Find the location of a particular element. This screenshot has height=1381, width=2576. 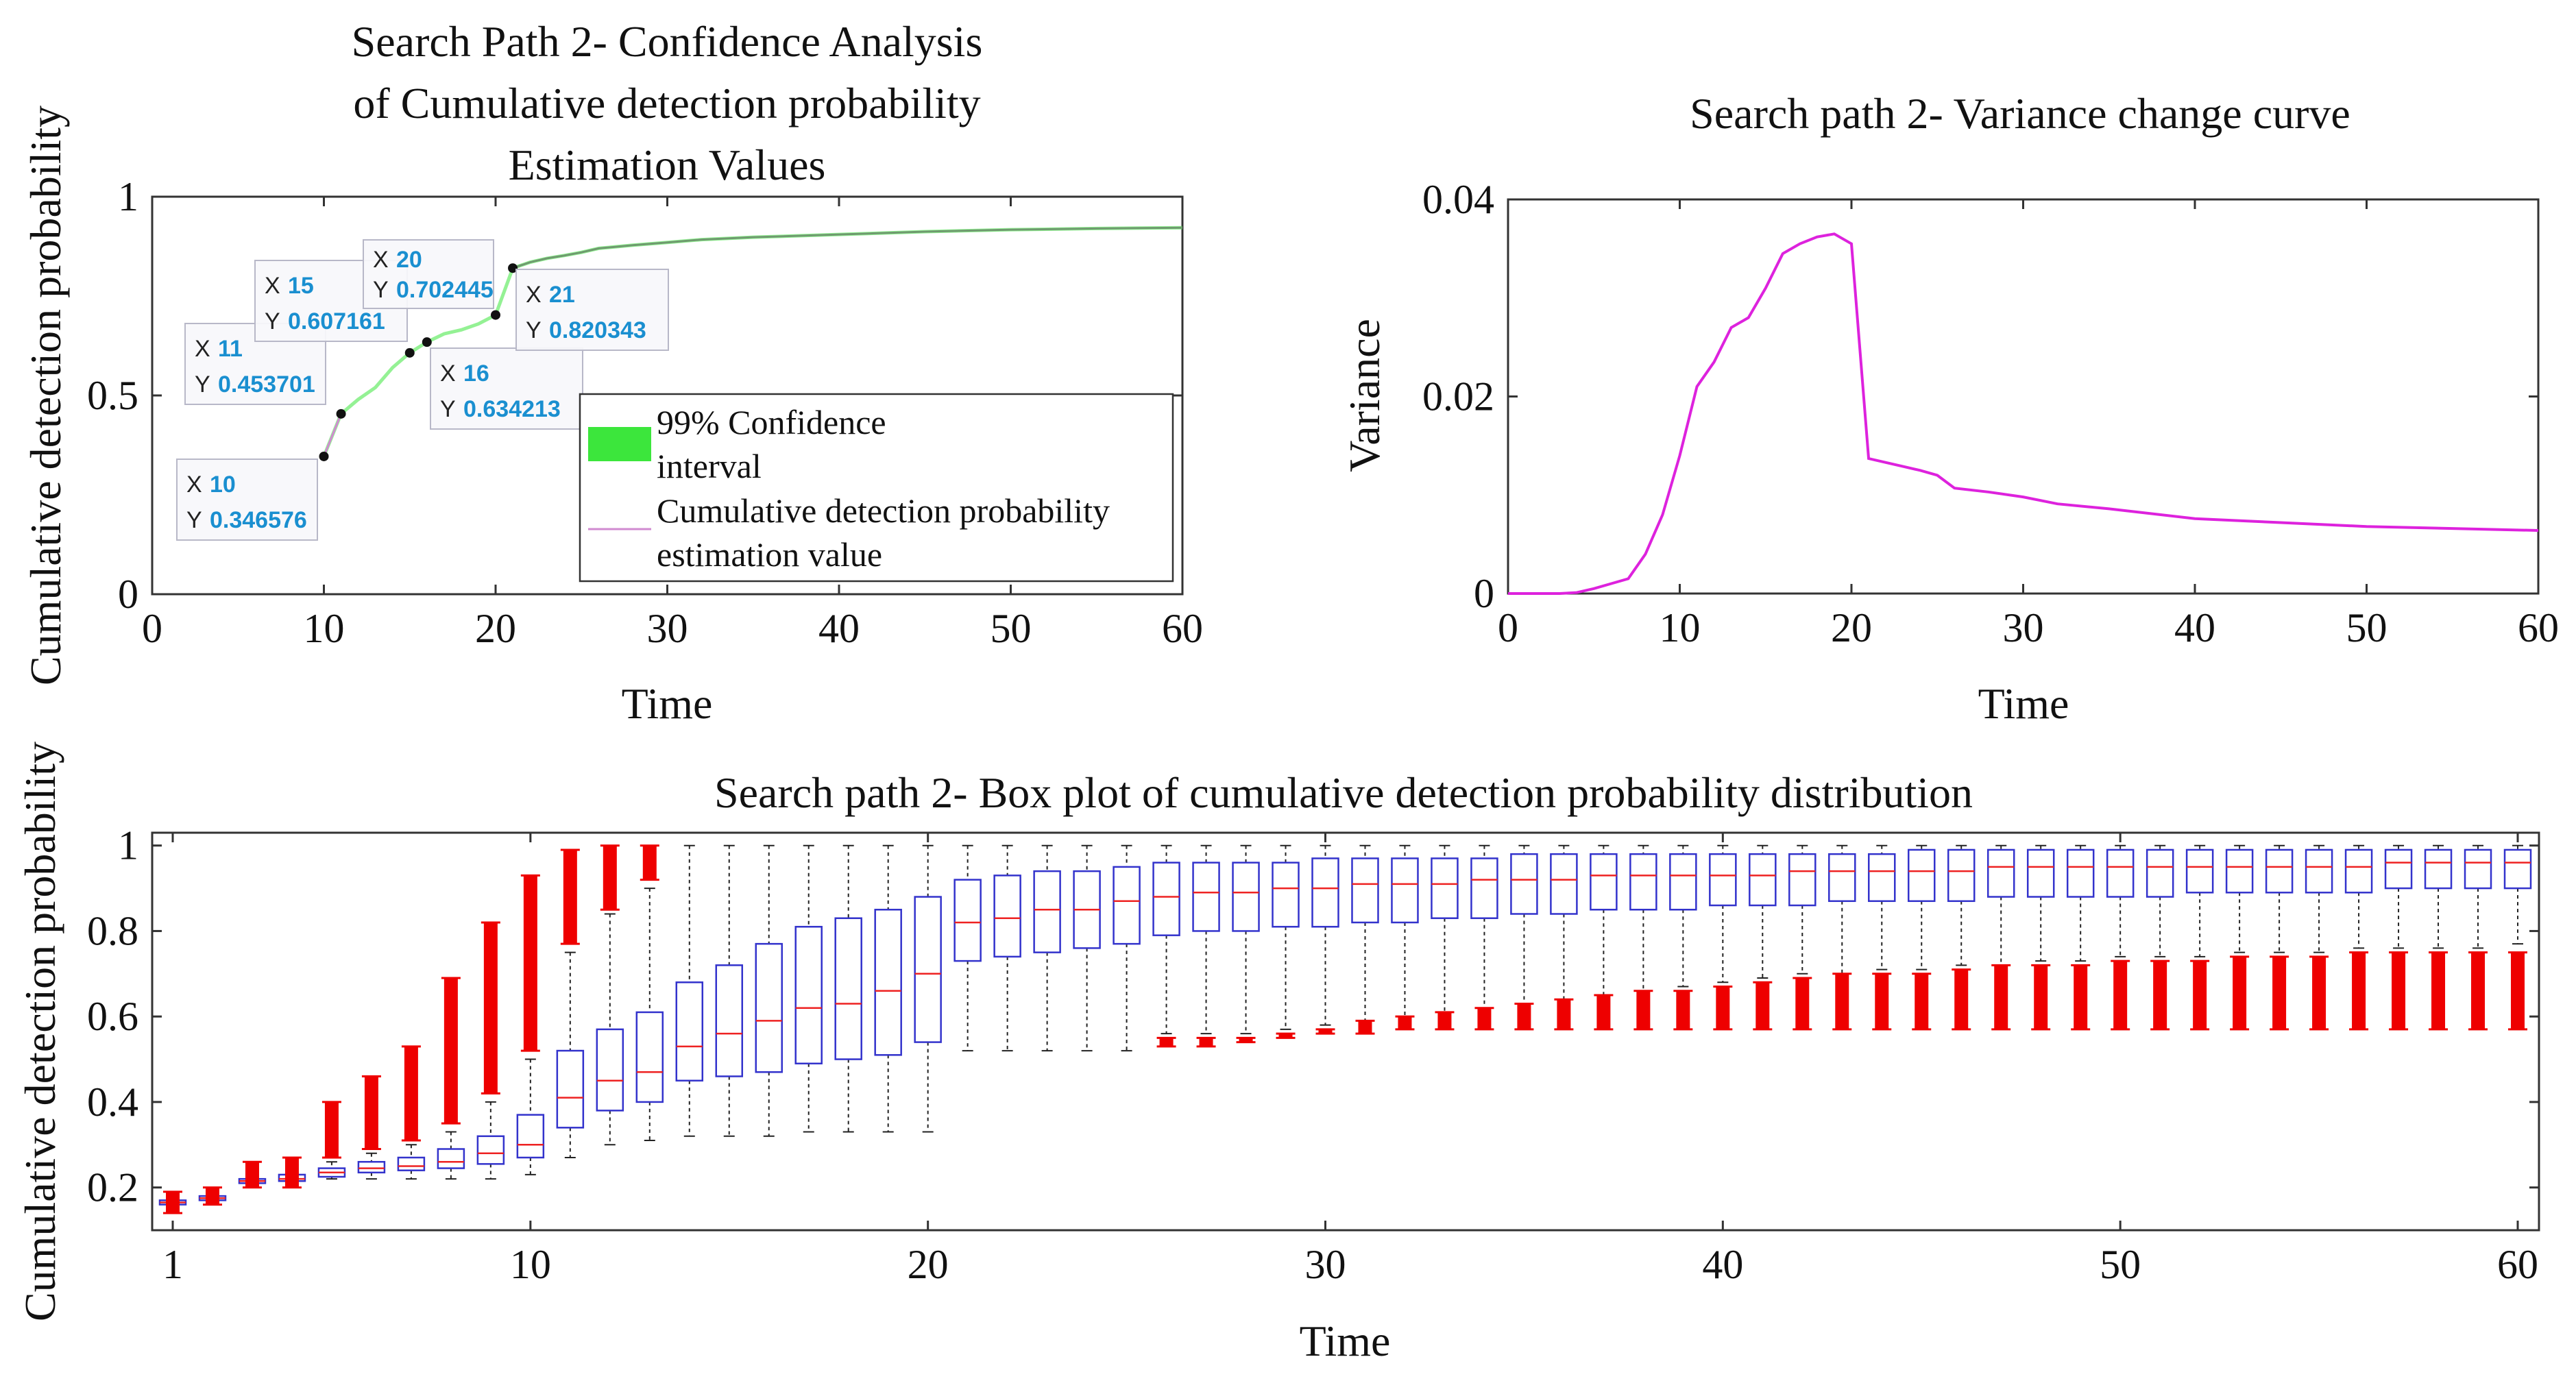

confidence-ytick-label: 0.5 is located at coordinates (112, 396).